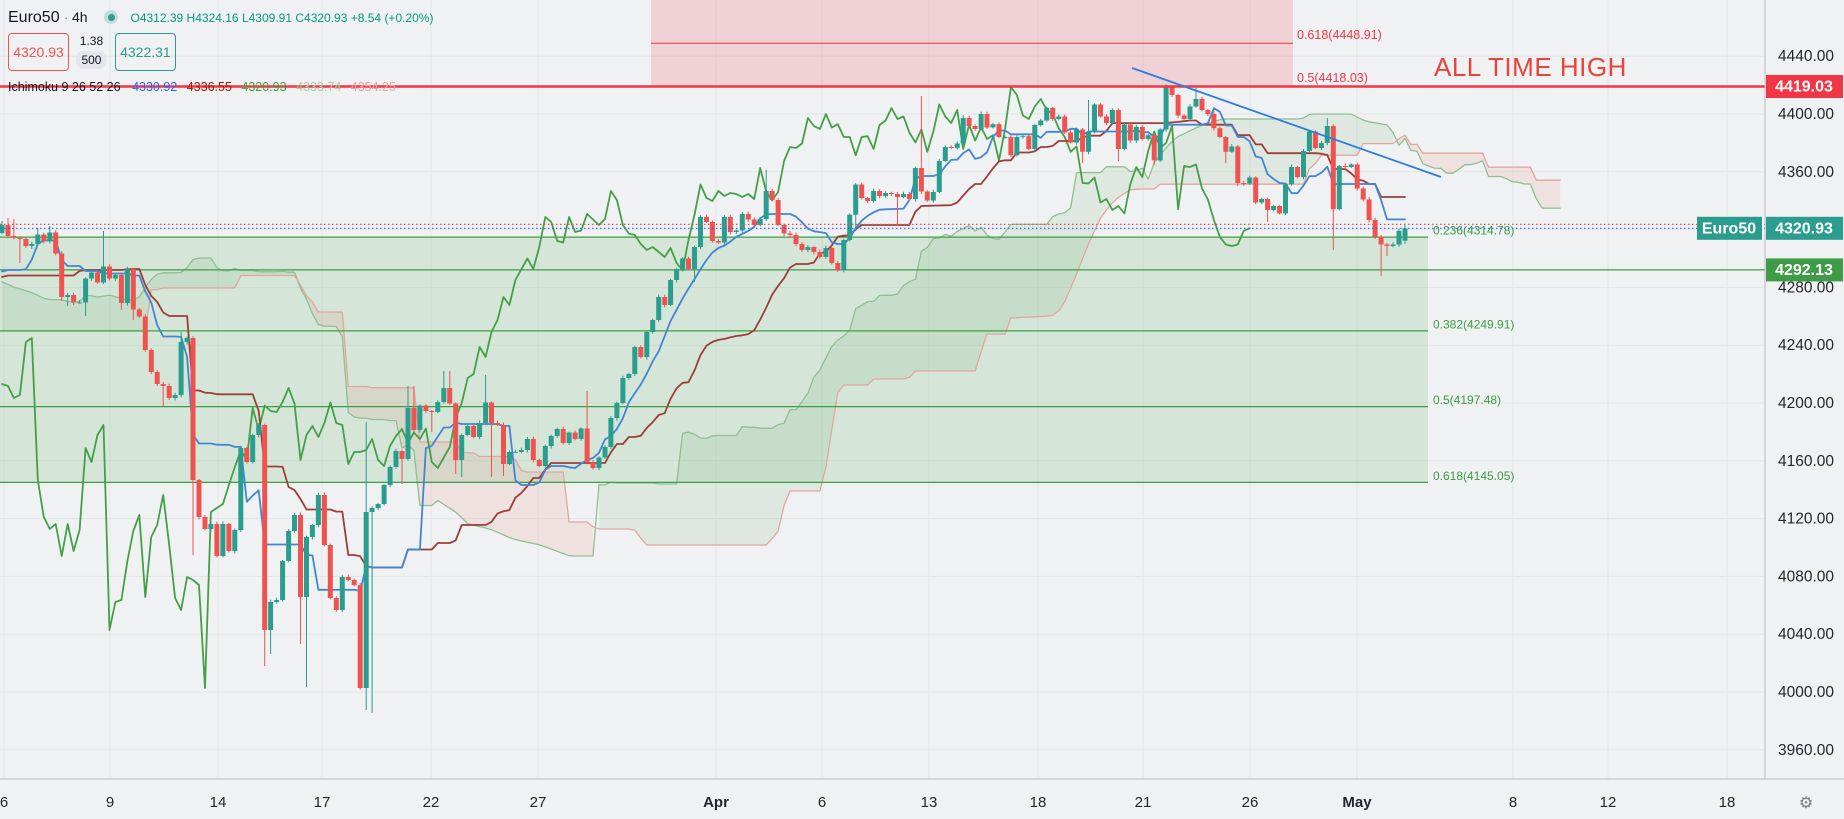 The image size is (1844, 819). Describe the element at coordinates (1804, 228) in the screenshot. I see `svg-text: 4320.93` at that location.